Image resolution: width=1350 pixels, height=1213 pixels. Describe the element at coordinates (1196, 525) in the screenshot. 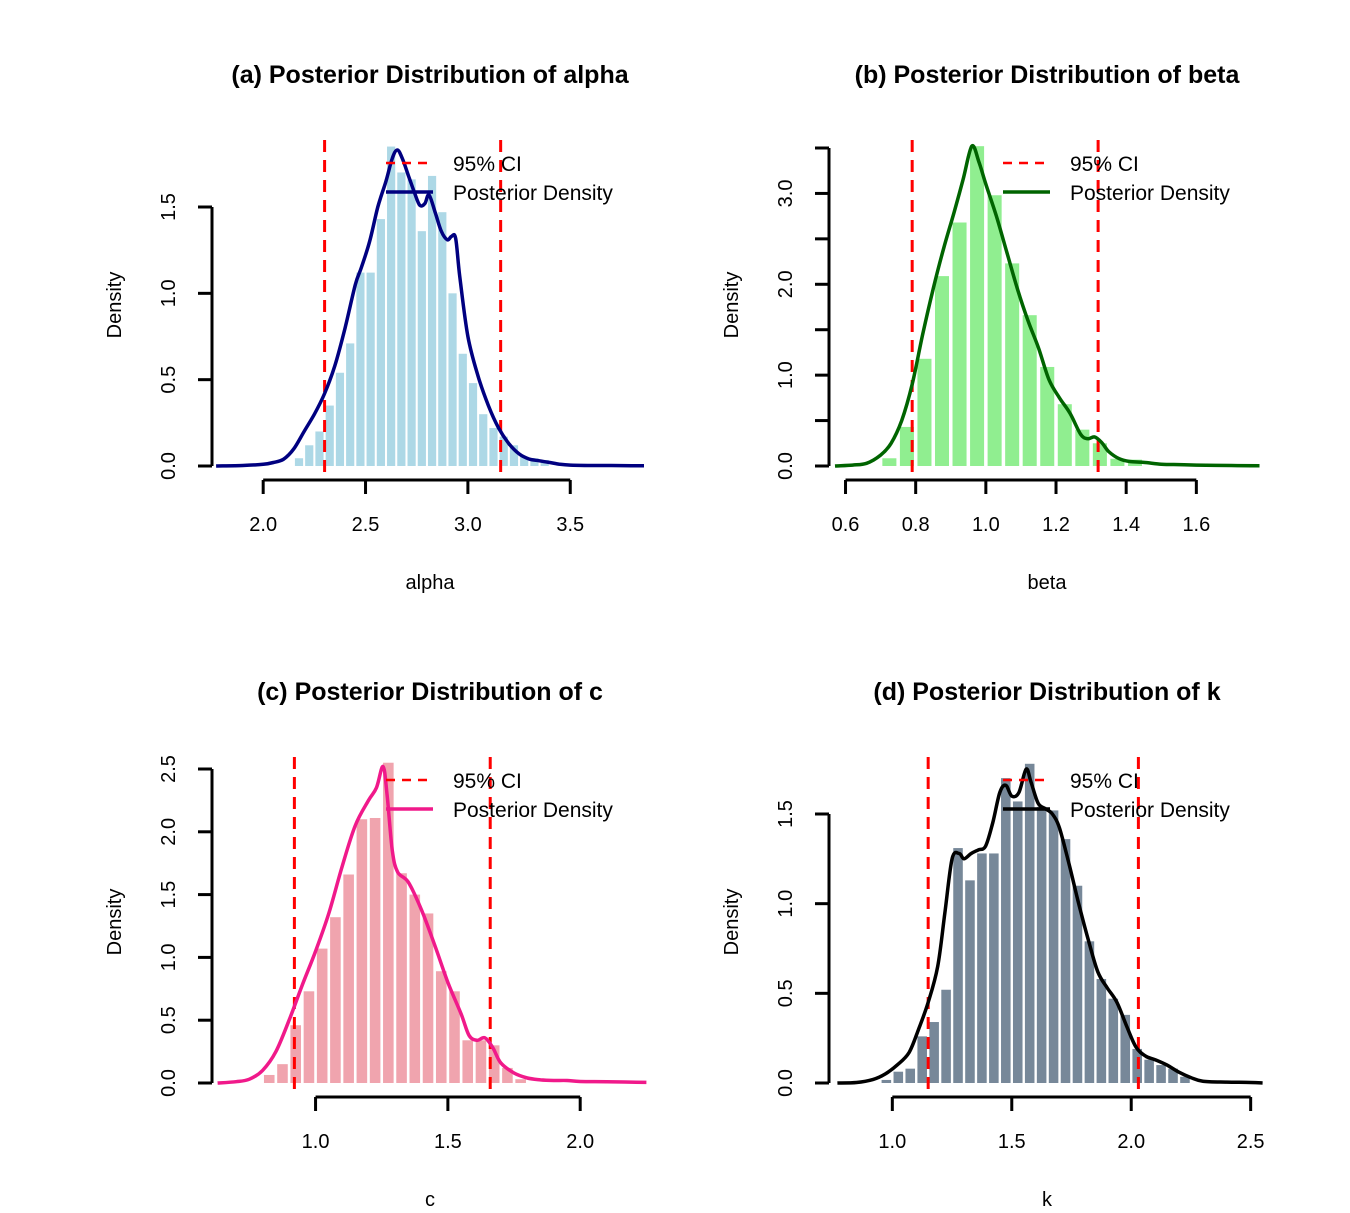

I see `x-tick-label: 1.6` at that location.